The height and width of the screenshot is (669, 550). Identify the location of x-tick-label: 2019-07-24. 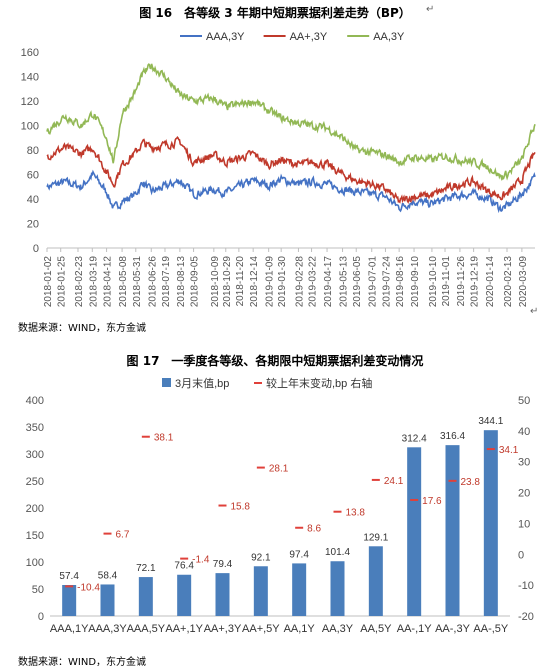
(386, 282).